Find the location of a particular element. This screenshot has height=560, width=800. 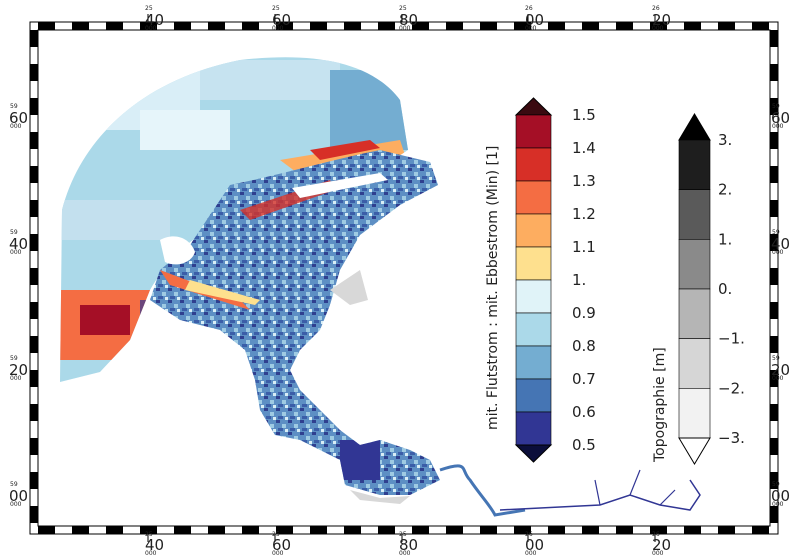

ratio-colorbar-label: 1.1 is located at coordinates (584, 247).